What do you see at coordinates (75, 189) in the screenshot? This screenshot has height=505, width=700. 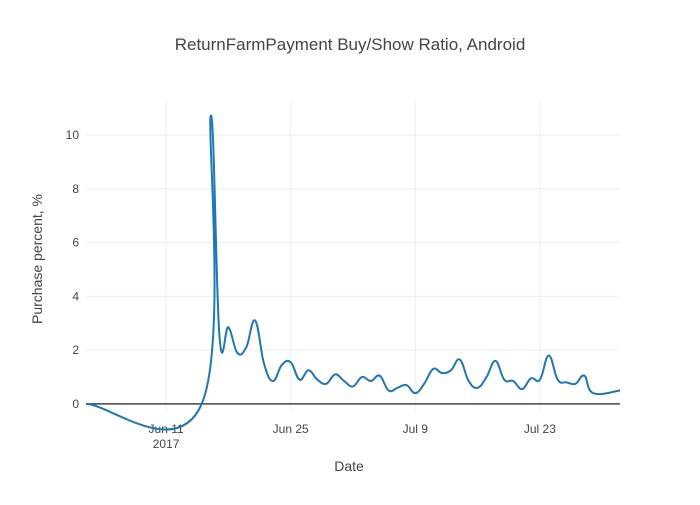 I see `y-tick-label: 8` at bounding box center [75, 189].